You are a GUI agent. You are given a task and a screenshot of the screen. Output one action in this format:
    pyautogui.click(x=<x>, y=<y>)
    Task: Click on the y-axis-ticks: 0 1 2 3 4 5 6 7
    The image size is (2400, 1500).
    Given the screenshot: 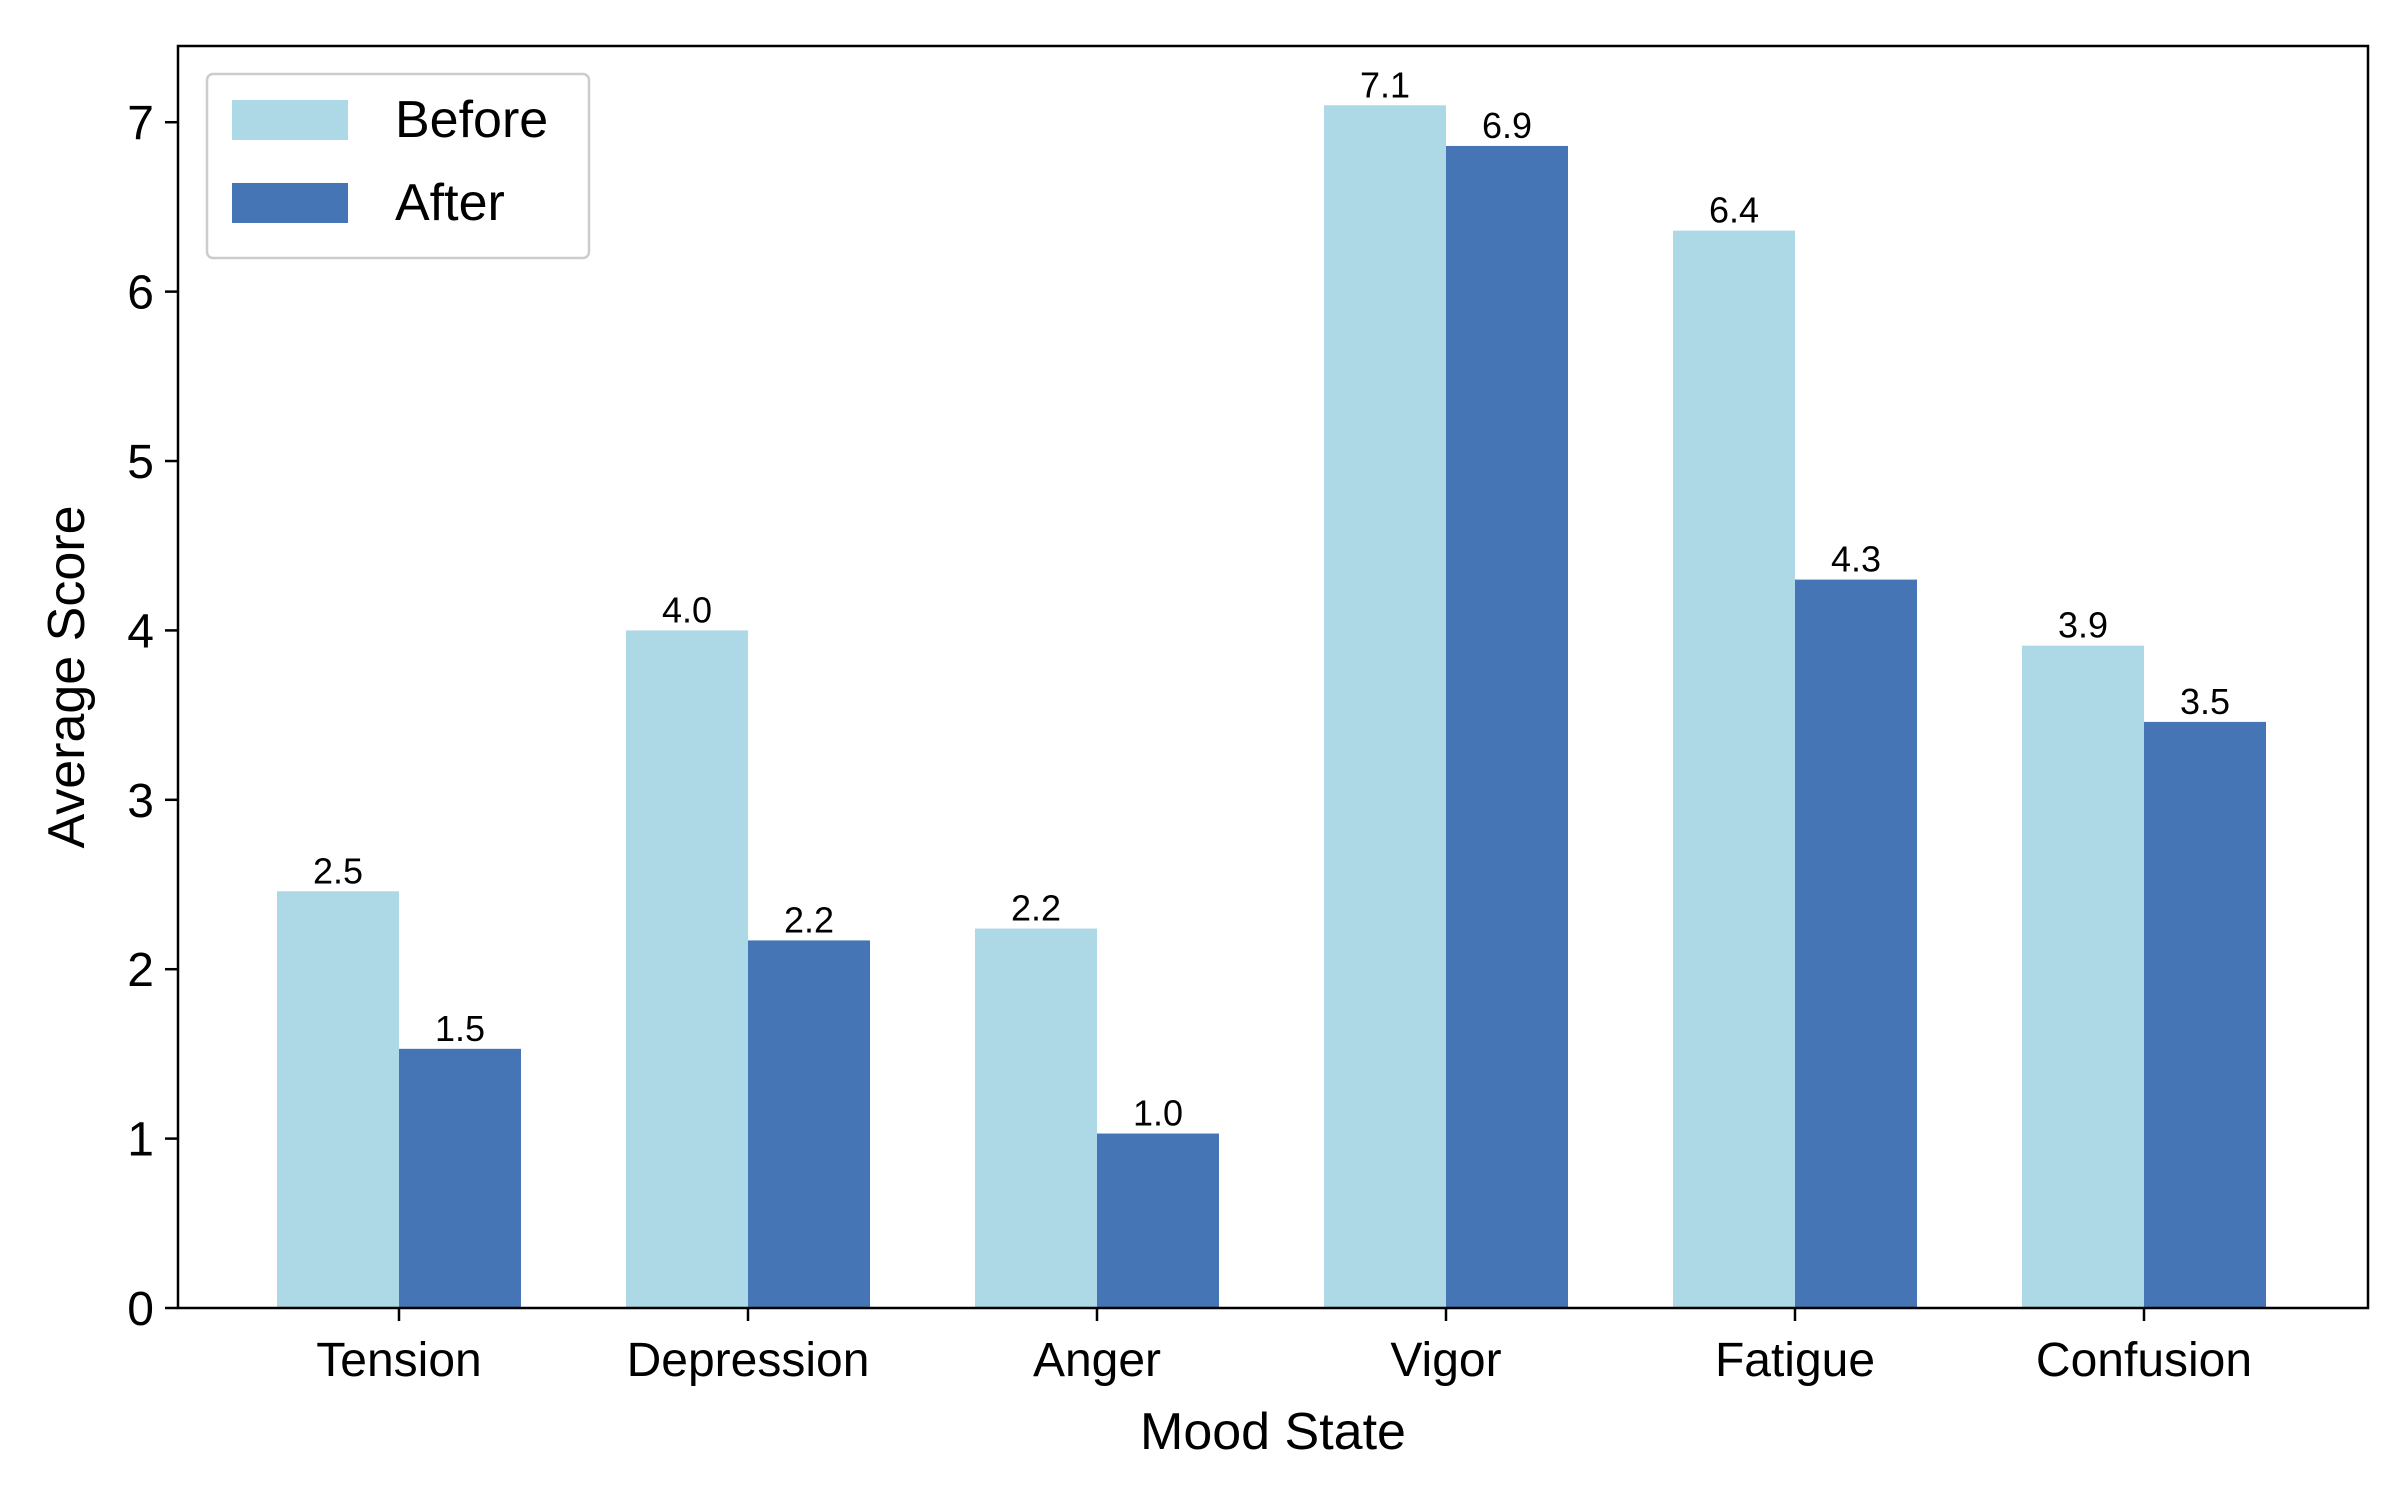 What is the action you would take?
    pyautogui.click(x=152, y=716)
    